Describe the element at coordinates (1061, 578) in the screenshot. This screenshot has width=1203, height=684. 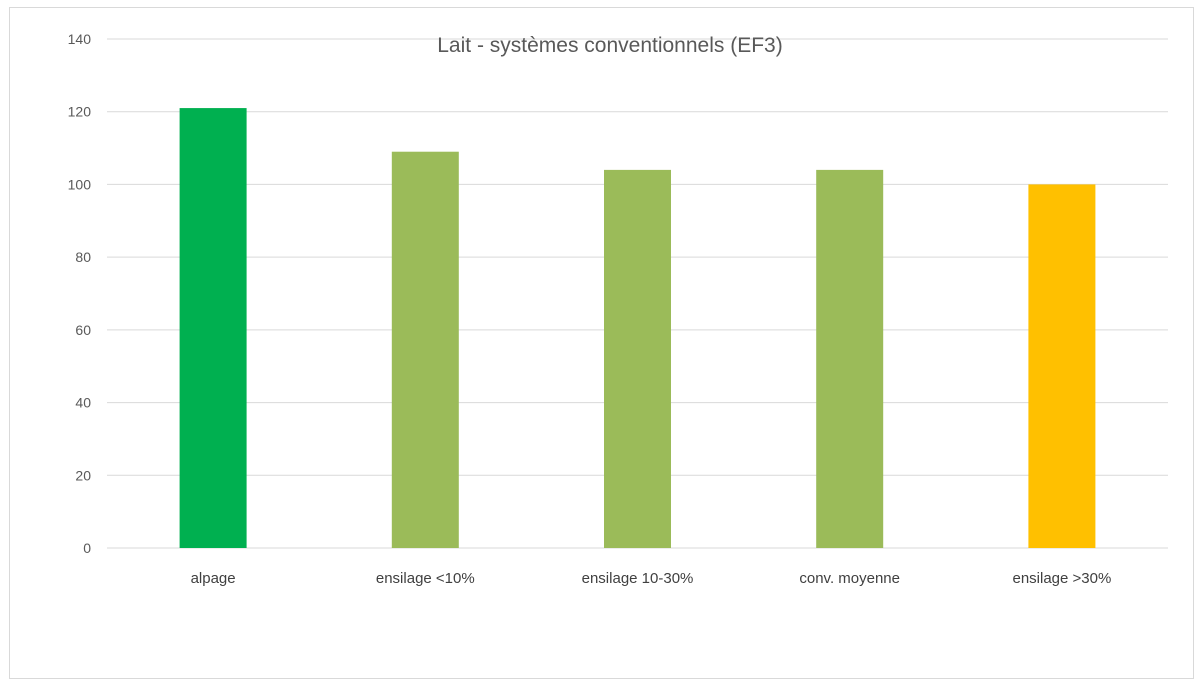
I see `x-category-label: ensilage >30%` at that location.